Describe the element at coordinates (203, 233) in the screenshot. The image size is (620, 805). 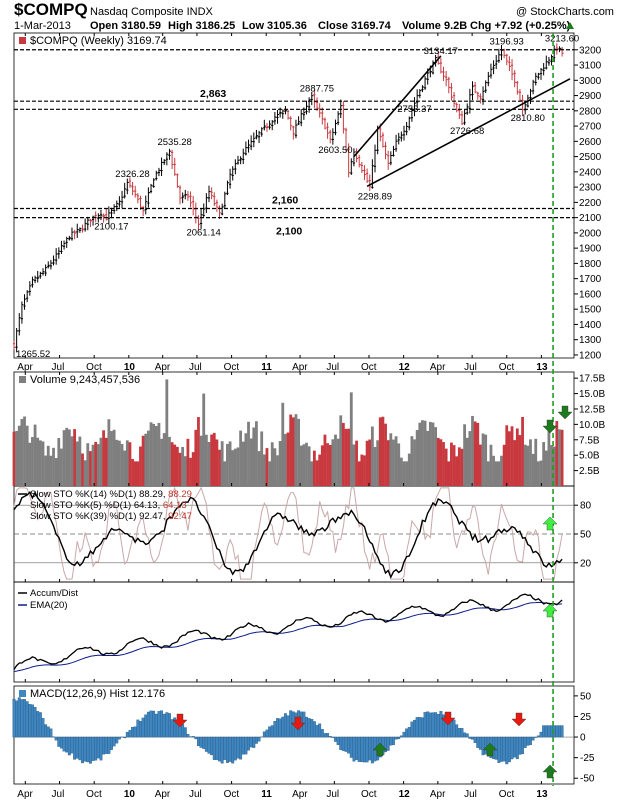
I see `price-annotation: 2061.14` at that location.